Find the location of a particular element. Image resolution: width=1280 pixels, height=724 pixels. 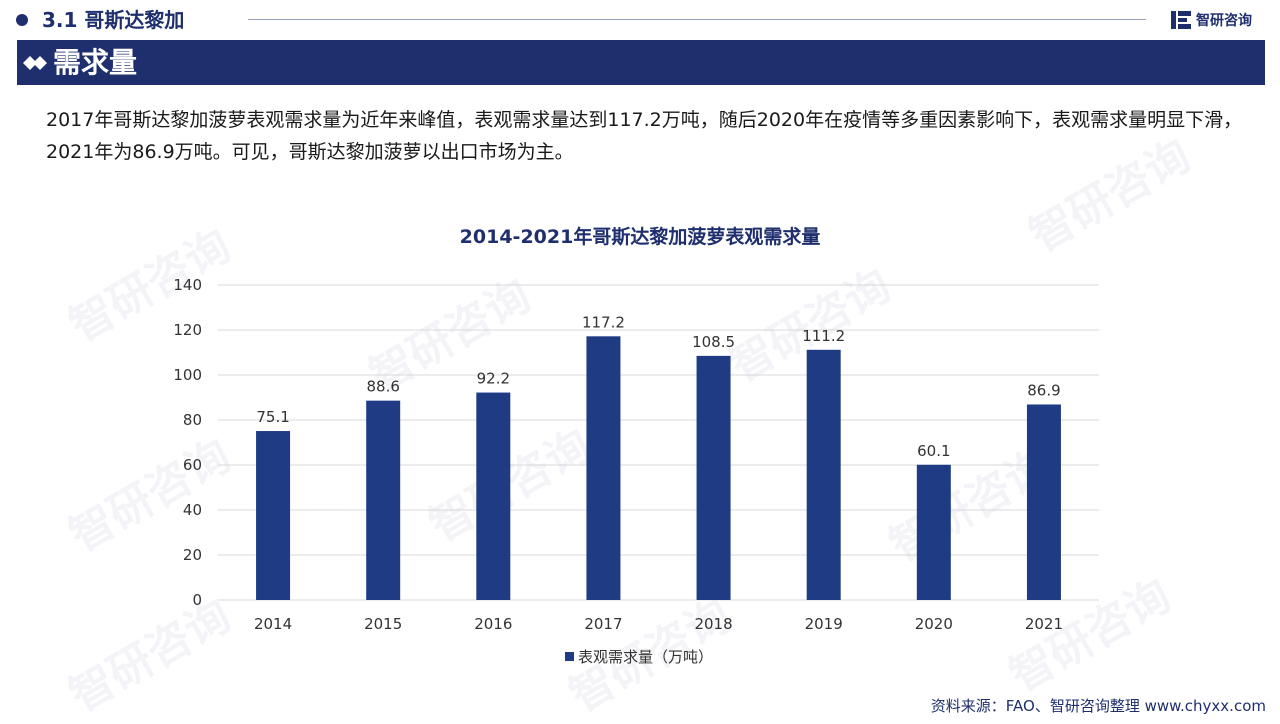

y-tick-label: 100 is located at coordinates (187, 375).